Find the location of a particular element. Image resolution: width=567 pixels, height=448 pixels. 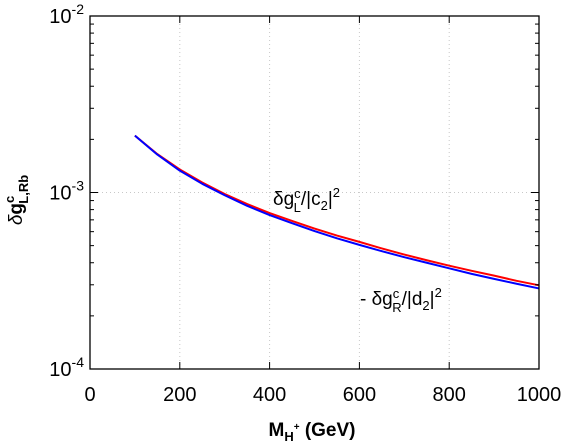

x-tick-label: 1000 is located at coordinates (539, 395).